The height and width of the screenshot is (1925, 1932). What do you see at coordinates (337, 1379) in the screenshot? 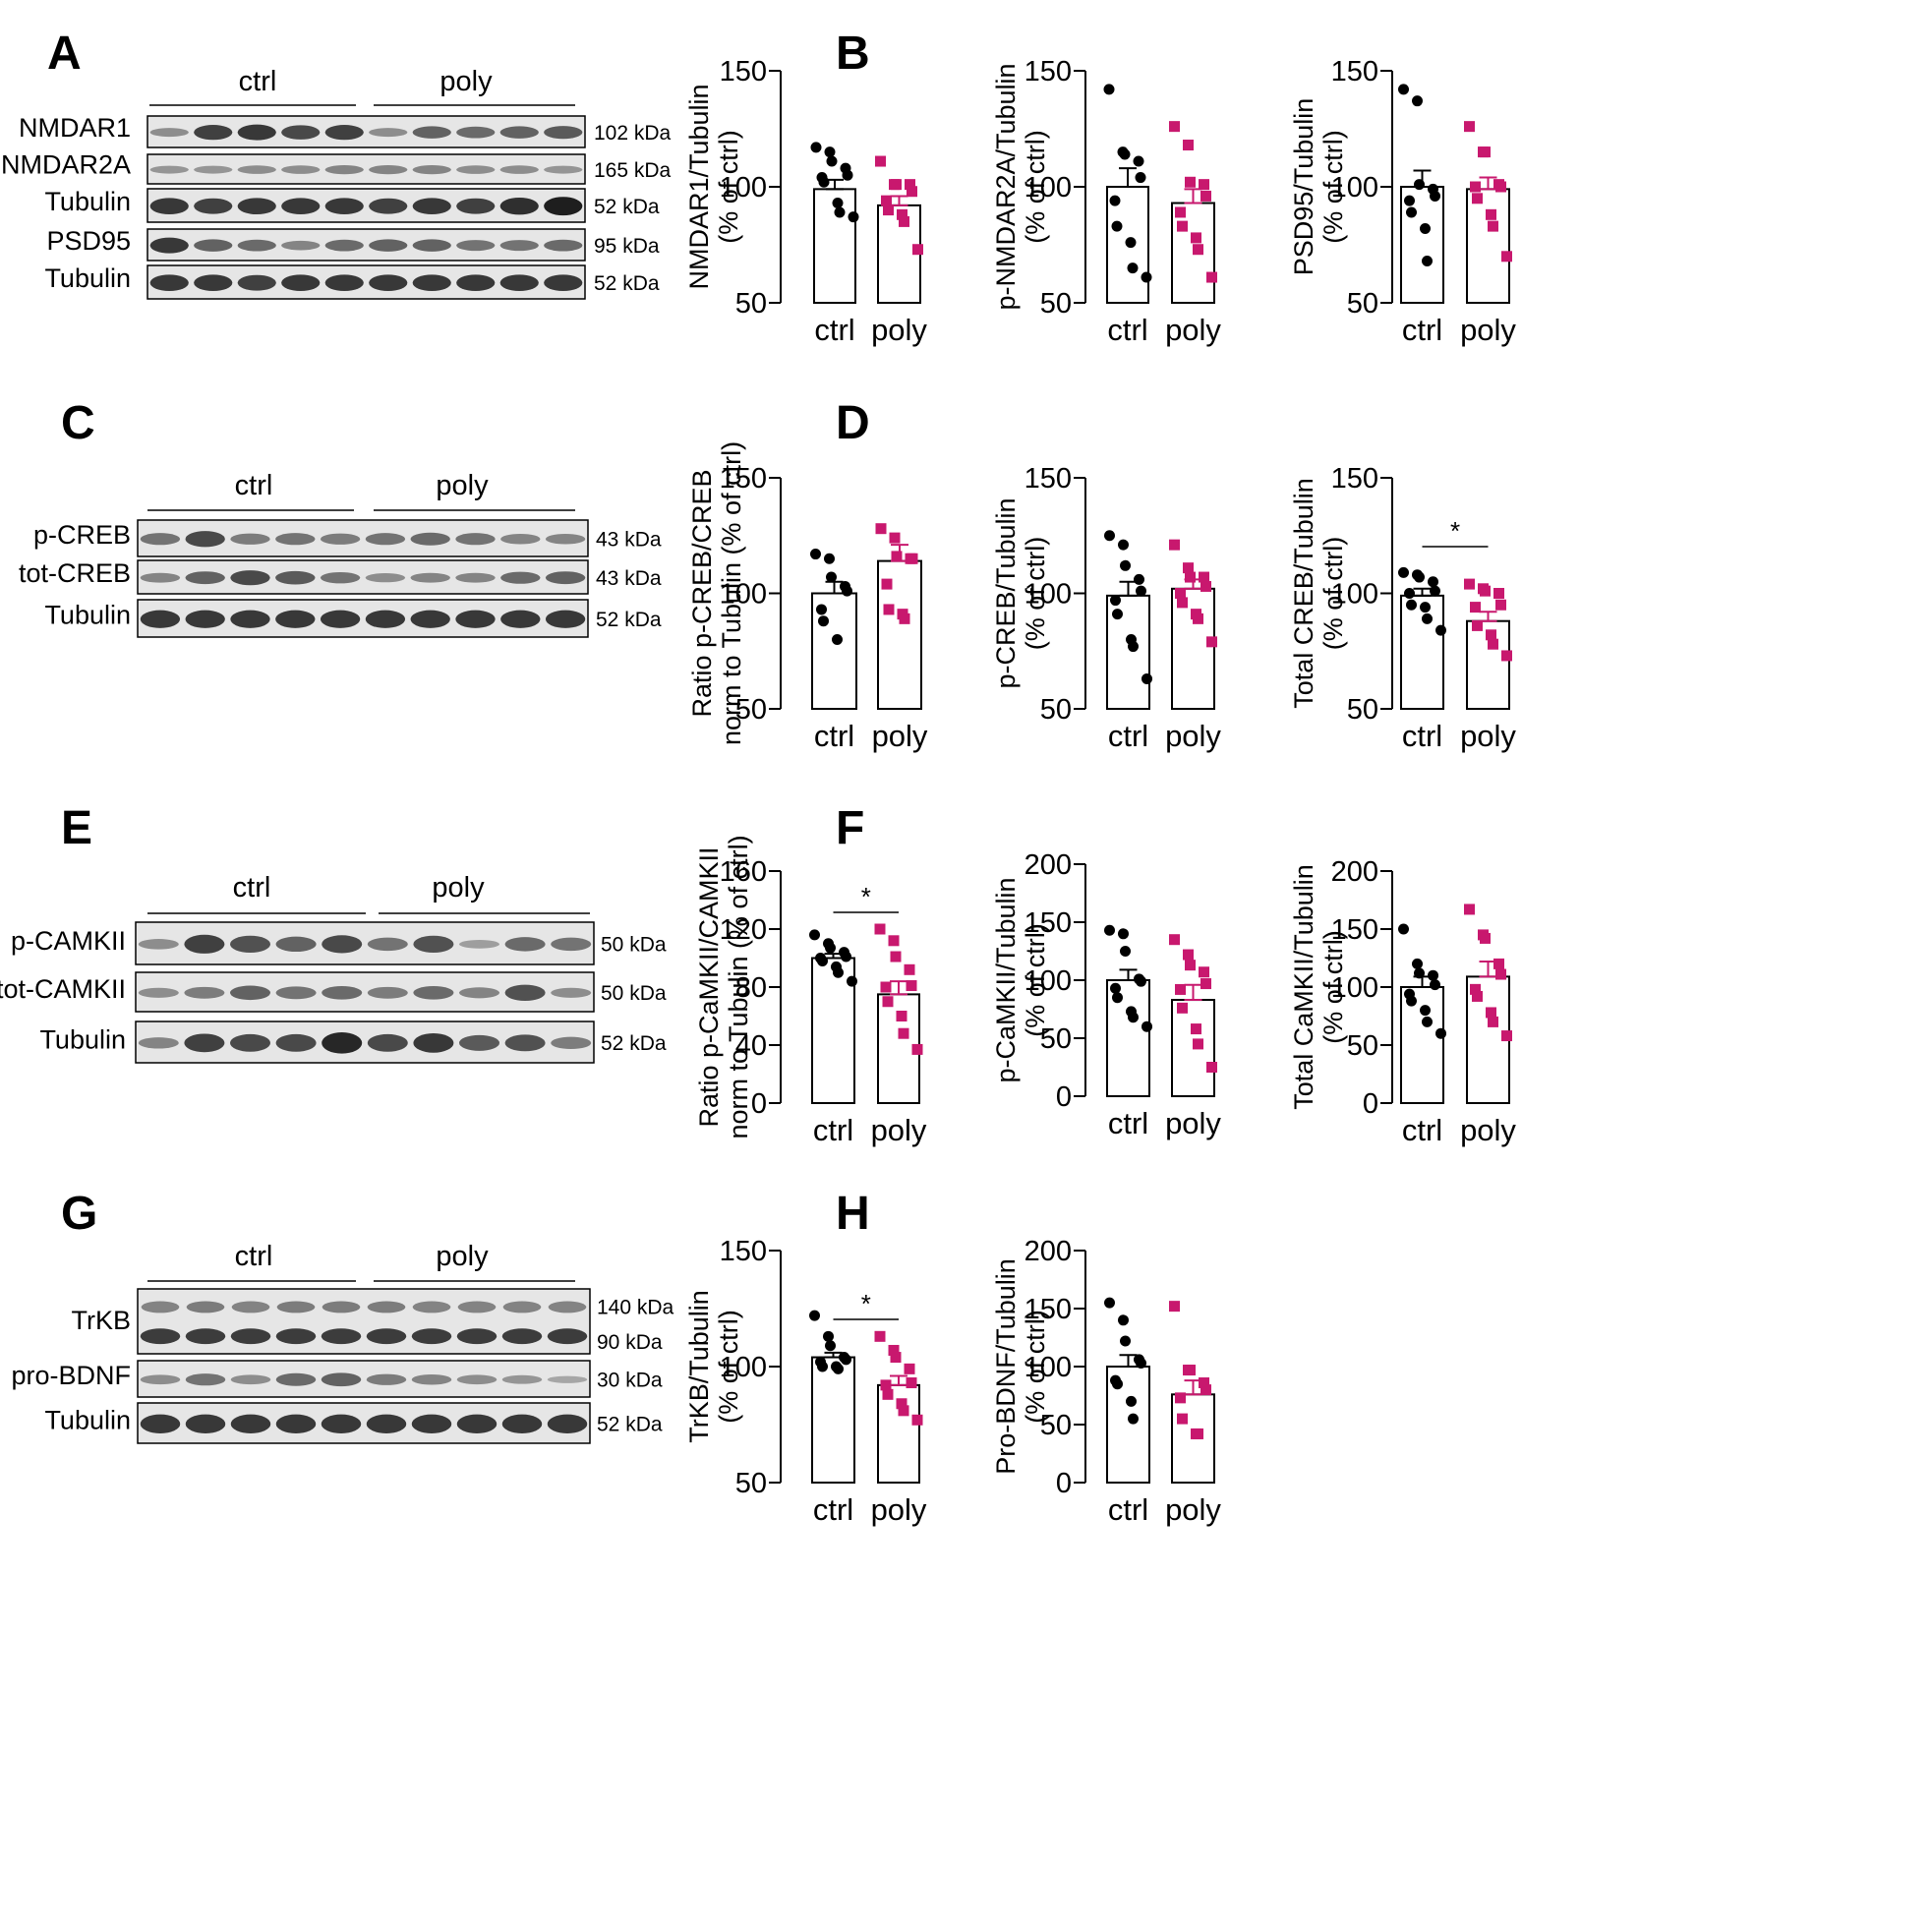
I see `blot-row-pro-bdnf: pro-BDNF 30 kDa` at bounding box center [337, 1379].